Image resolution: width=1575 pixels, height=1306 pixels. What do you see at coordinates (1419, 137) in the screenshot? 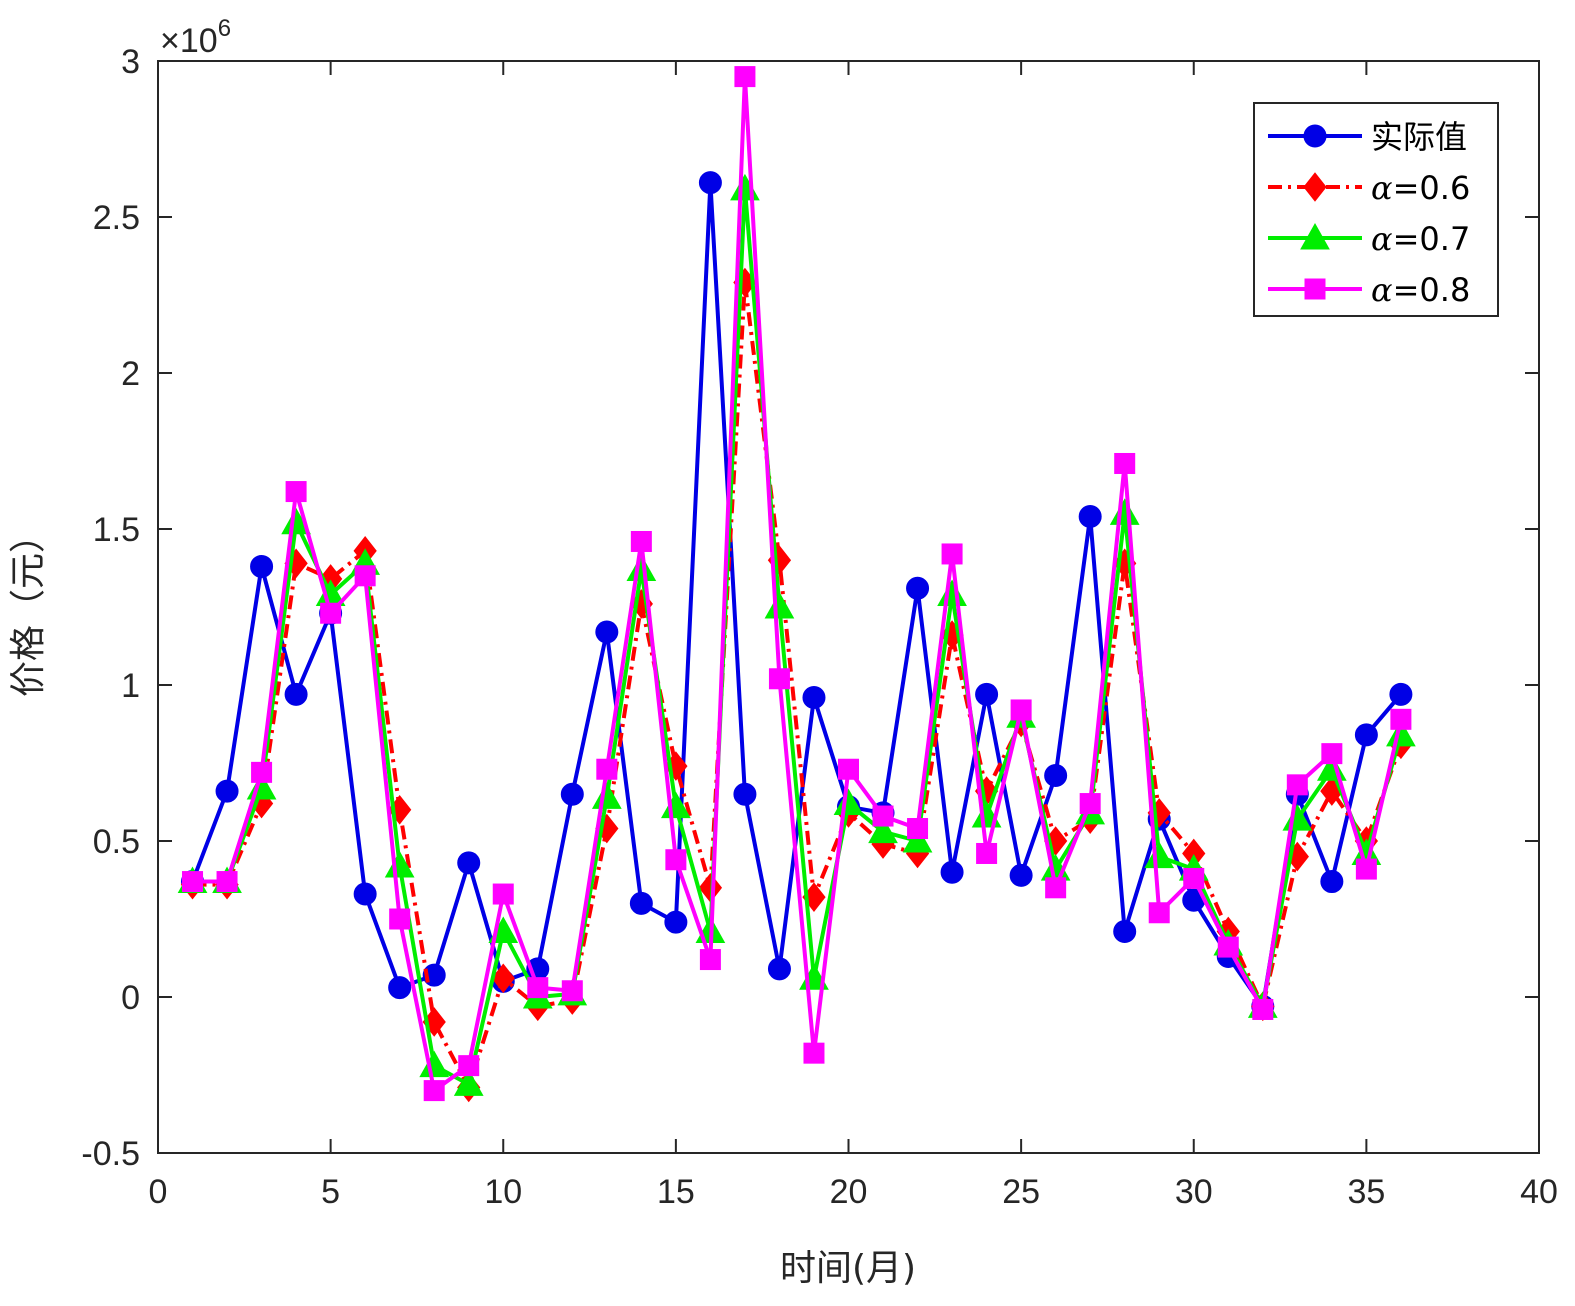
I see `legend-label: 实际值` at bounding box center [1419, 137].